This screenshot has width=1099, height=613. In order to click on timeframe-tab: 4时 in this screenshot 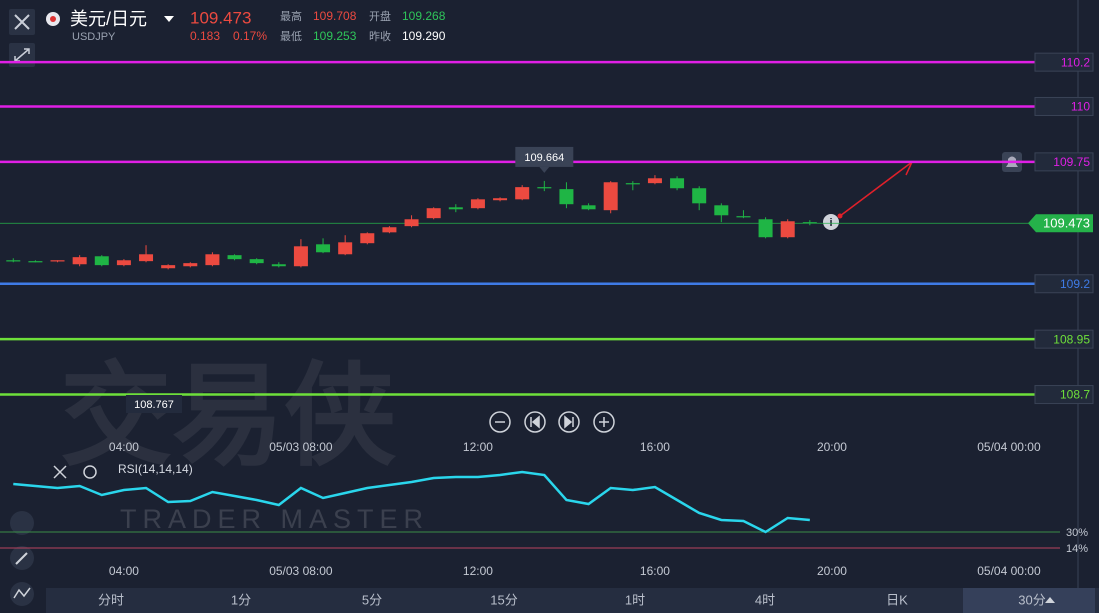, I will do `click(765, 599)`.